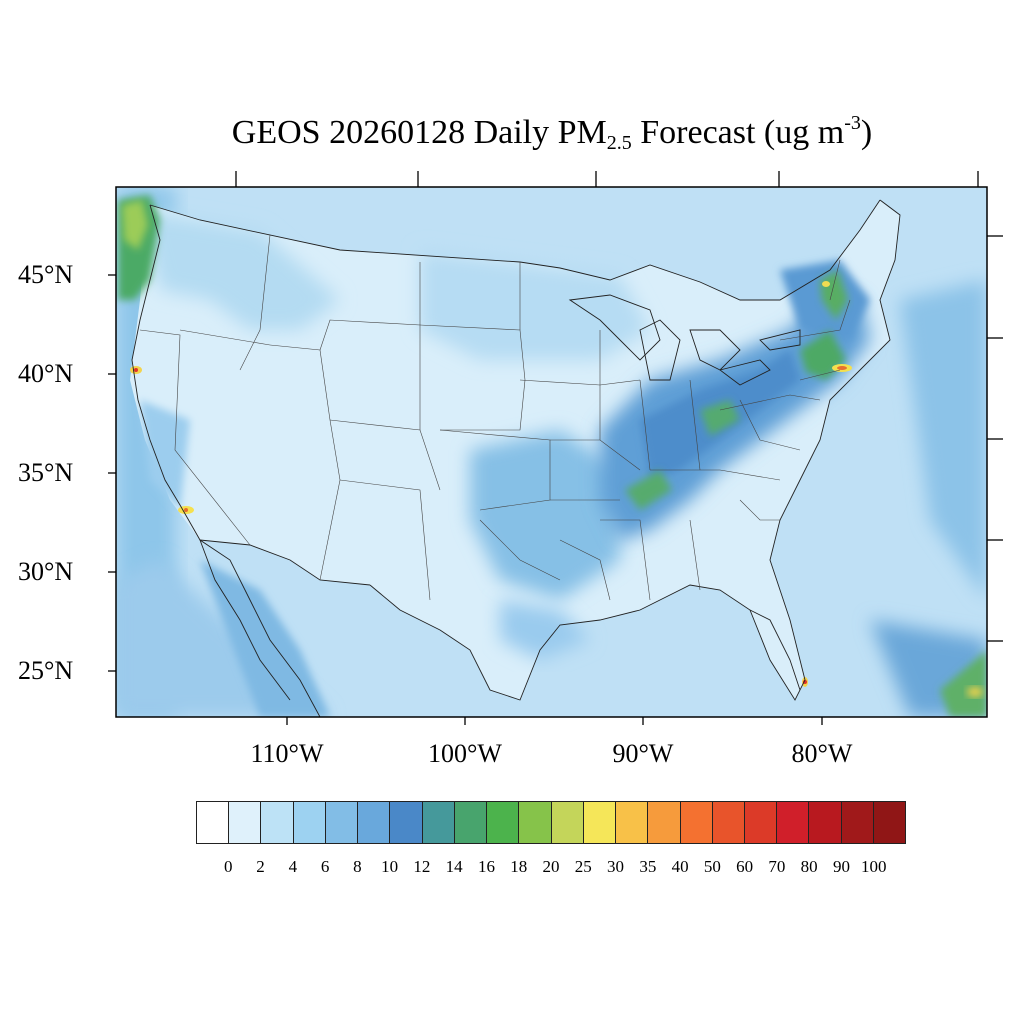  Describe the element at coordinates (680, 866) in the screenshot. I see `colorbar-tick-label: 40` at that location.